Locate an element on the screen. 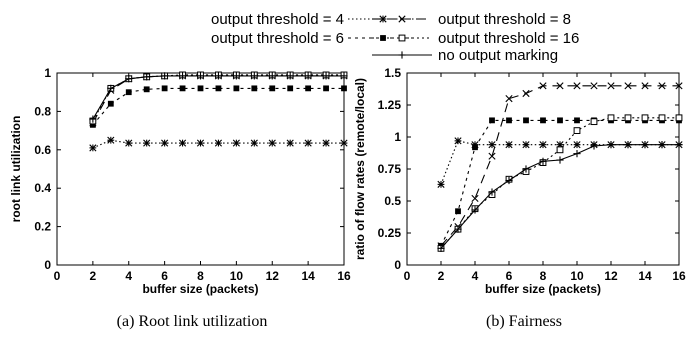 This screenshot has width=699, height=345. y-tick-label: 1.5 is located at coordinates (392, 73).